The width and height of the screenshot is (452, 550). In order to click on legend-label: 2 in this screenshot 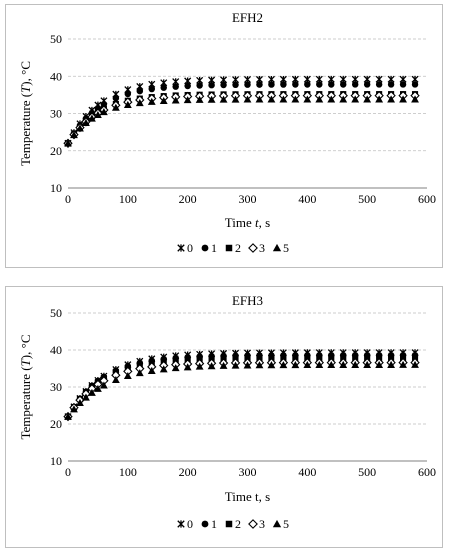, I will do `click(238, 524)`.